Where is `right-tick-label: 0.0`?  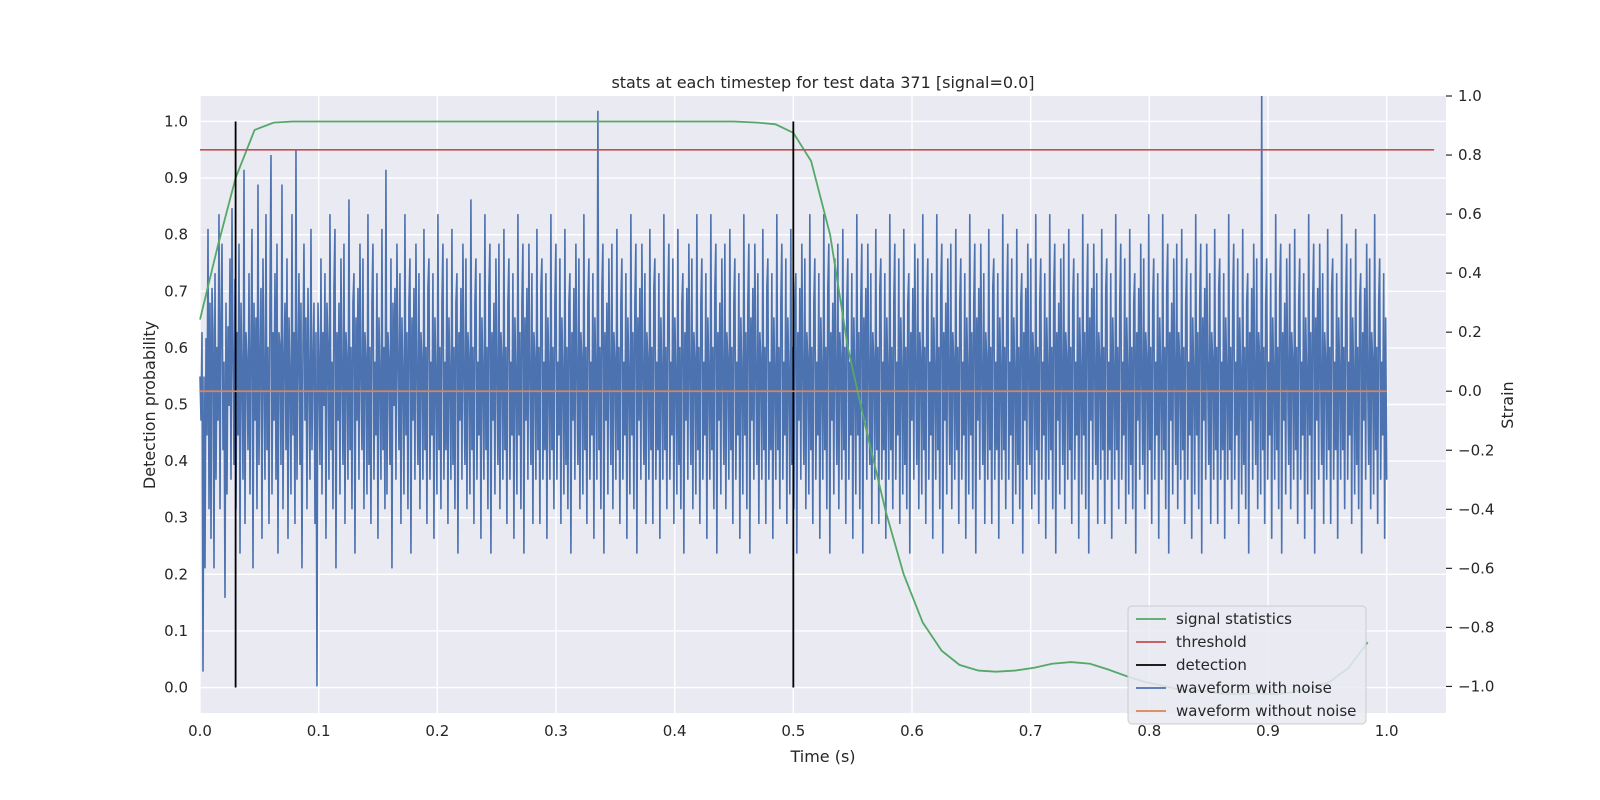
right-tick-label: 0.0 is located at coordinates (1470, 391).